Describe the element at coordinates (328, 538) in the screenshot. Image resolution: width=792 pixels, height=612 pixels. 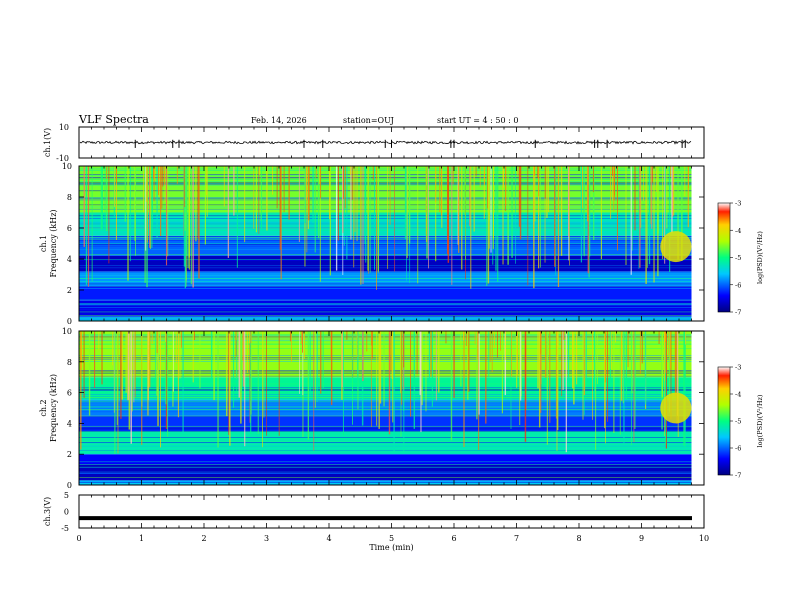
I see `x-tick-label: 4` at that location.